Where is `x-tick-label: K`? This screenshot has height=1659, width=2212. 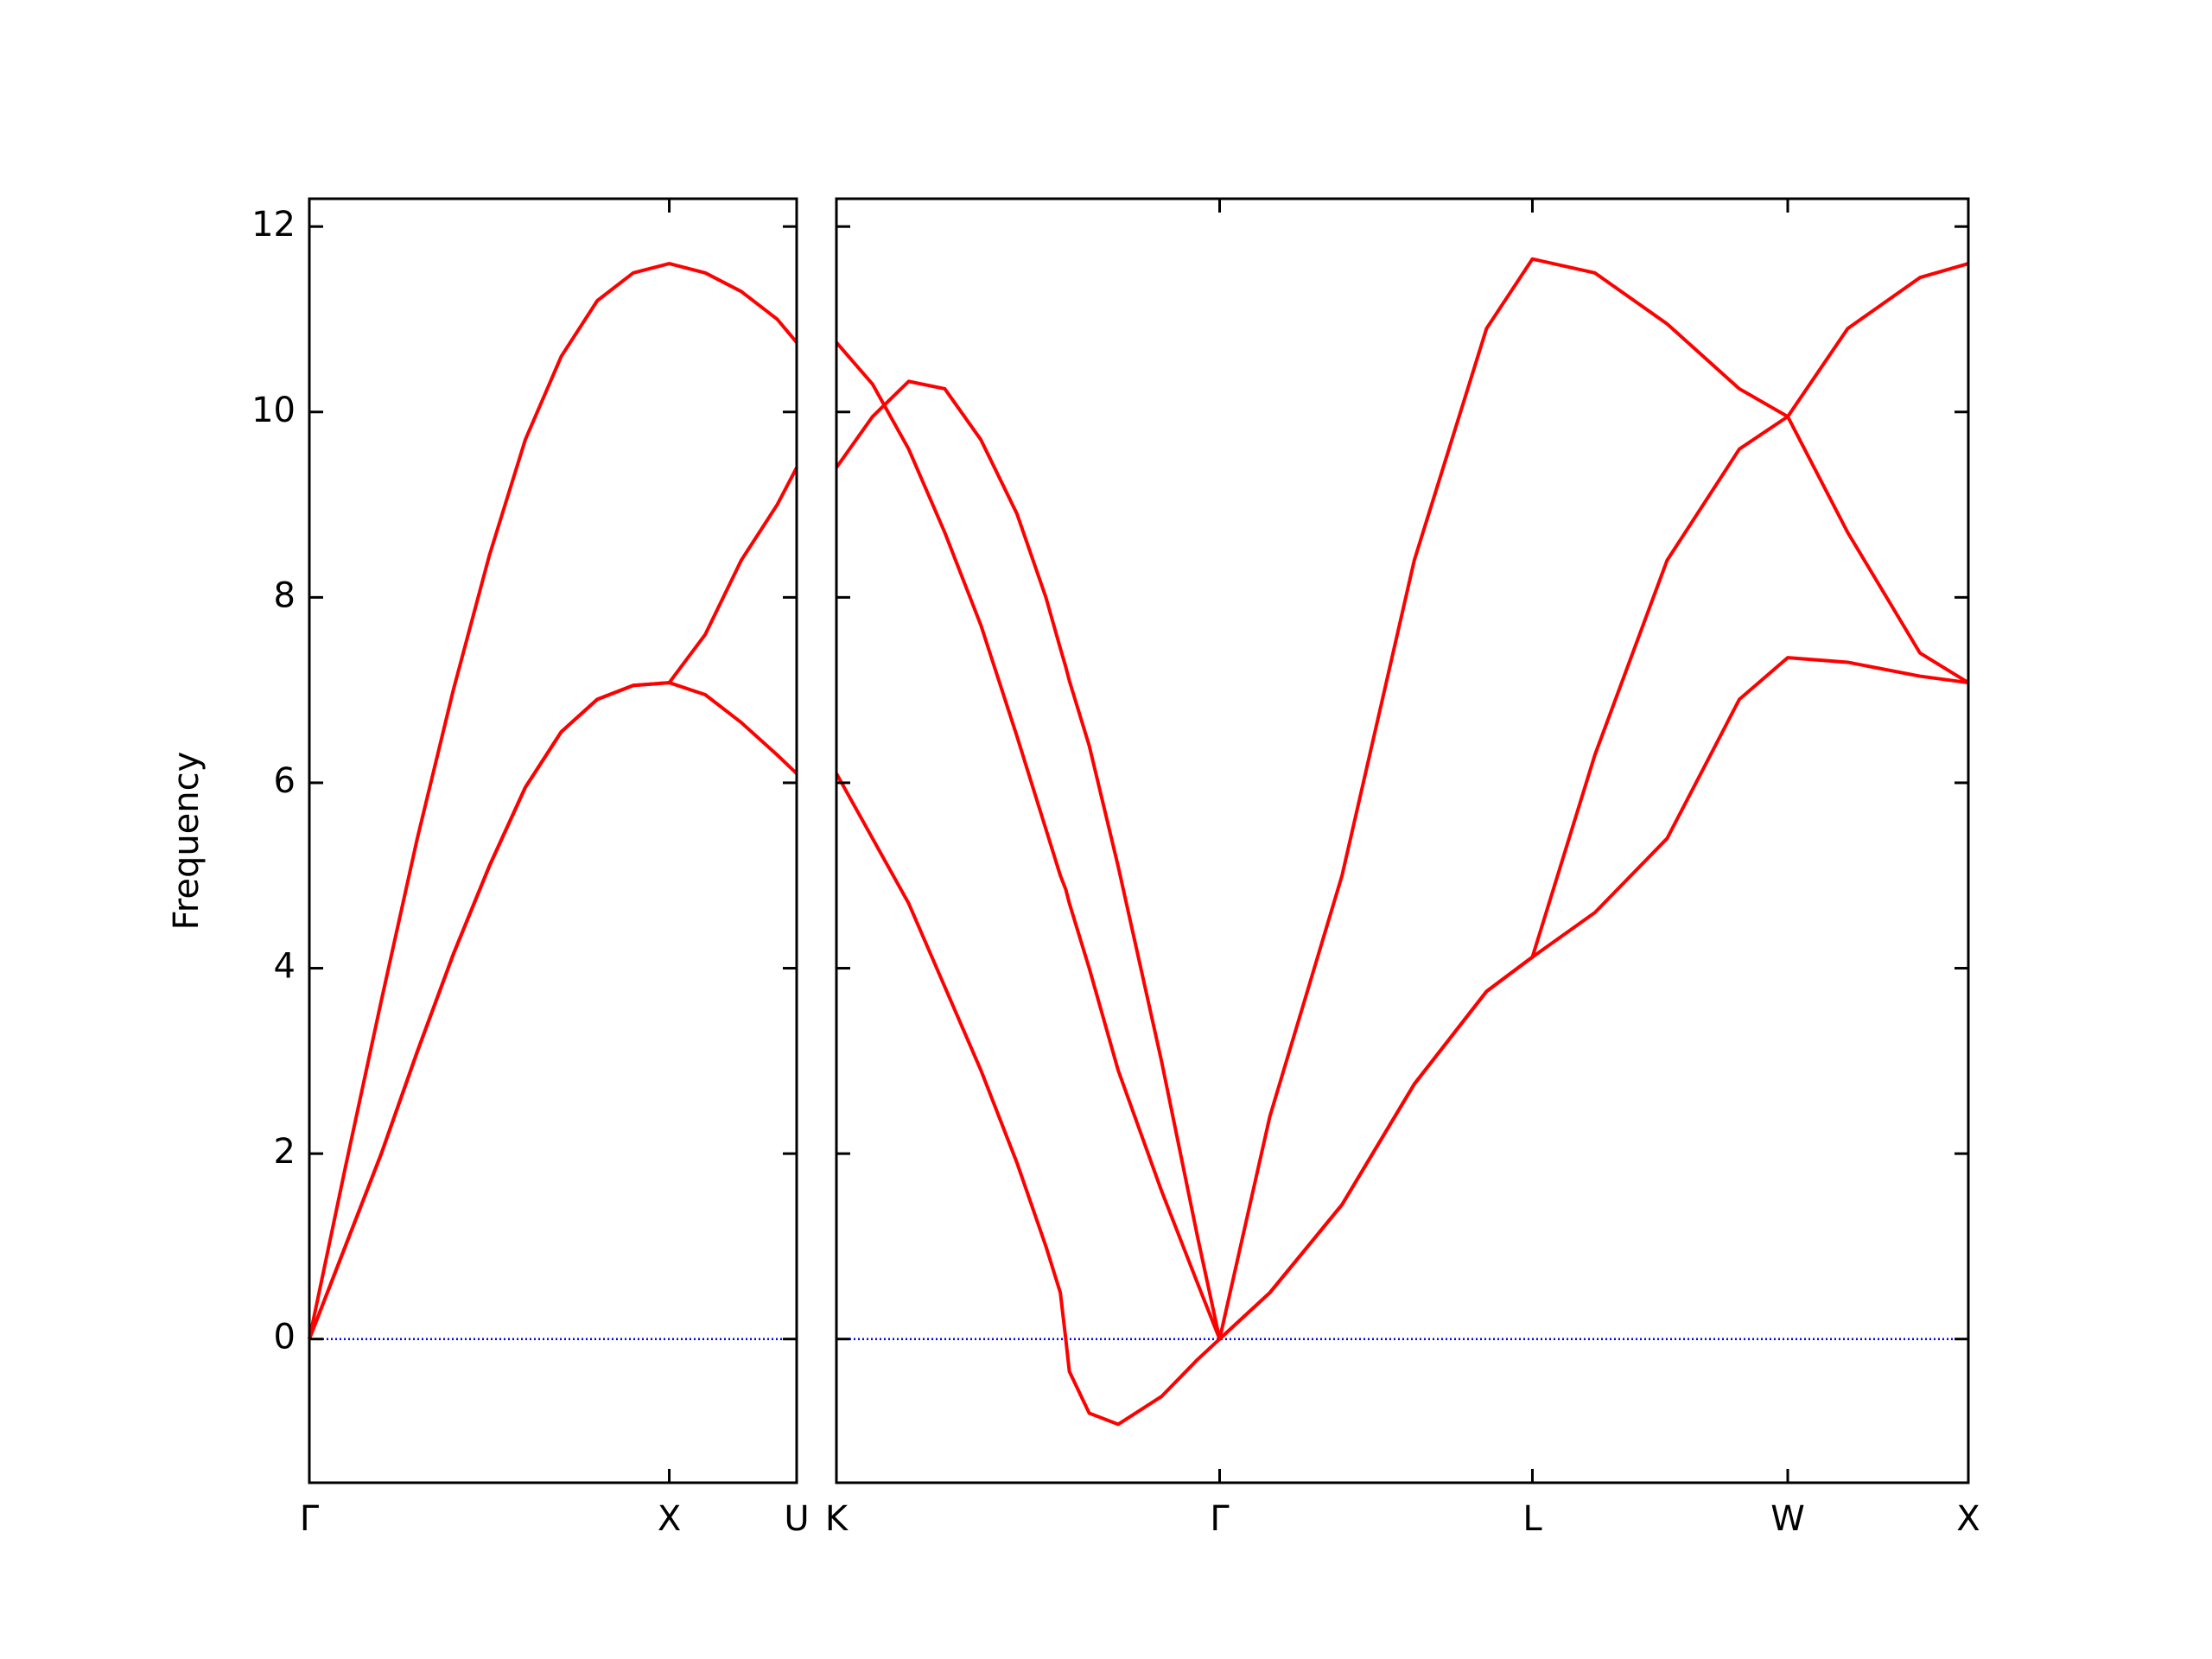
x-tick-label: K is located at coordinates (837, 1519).